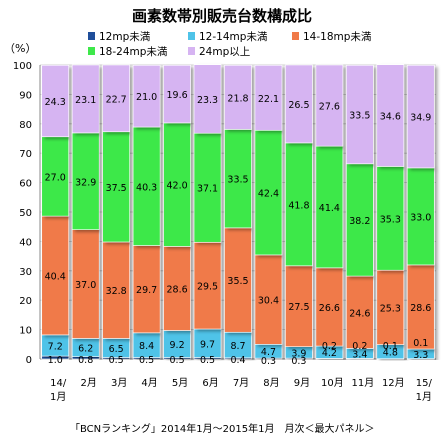  Describe the element at coordinates (424, 390) in the screenshot. I see `x-tick-label: 15/1月` at that location.